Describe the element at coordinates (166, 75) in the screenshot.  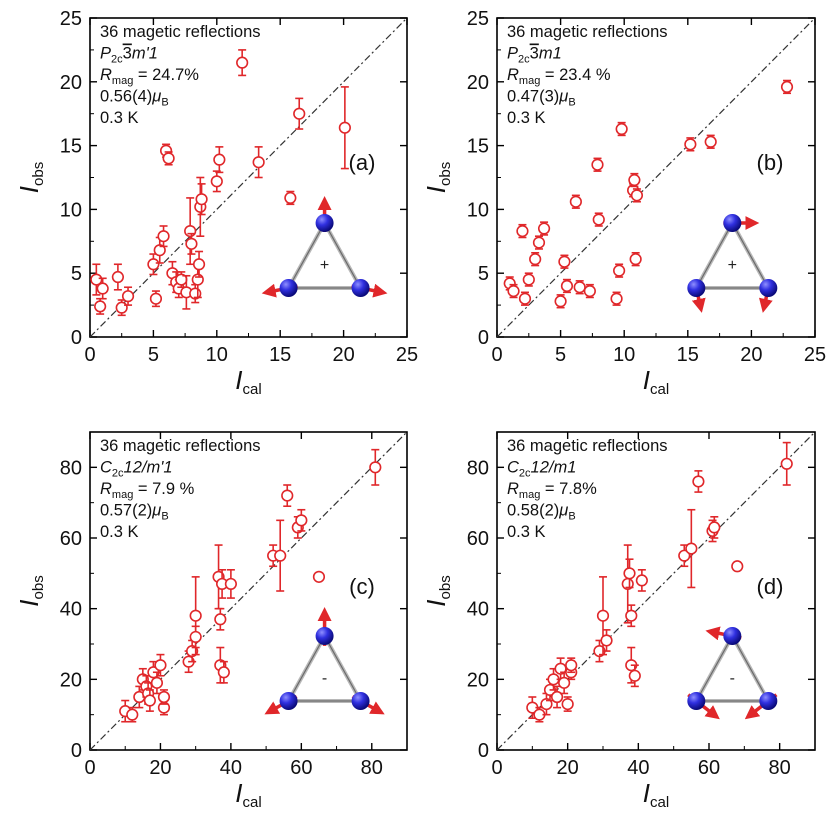
I see `r-factor-value: = 24.7%` at that location.